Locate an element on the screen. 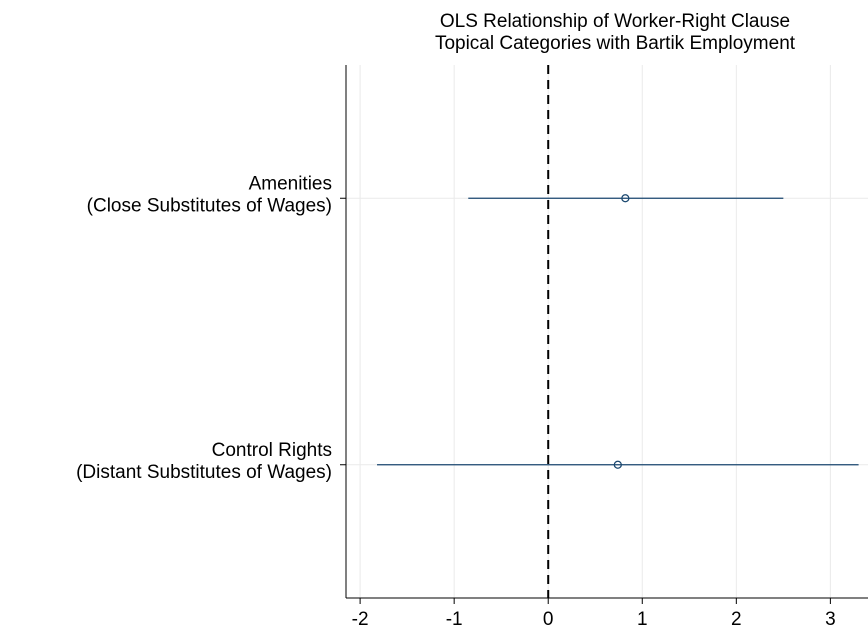 The height and width of the screenshot is (634, 868). x-tick-label: 3 is located at coordinates (830, 619).